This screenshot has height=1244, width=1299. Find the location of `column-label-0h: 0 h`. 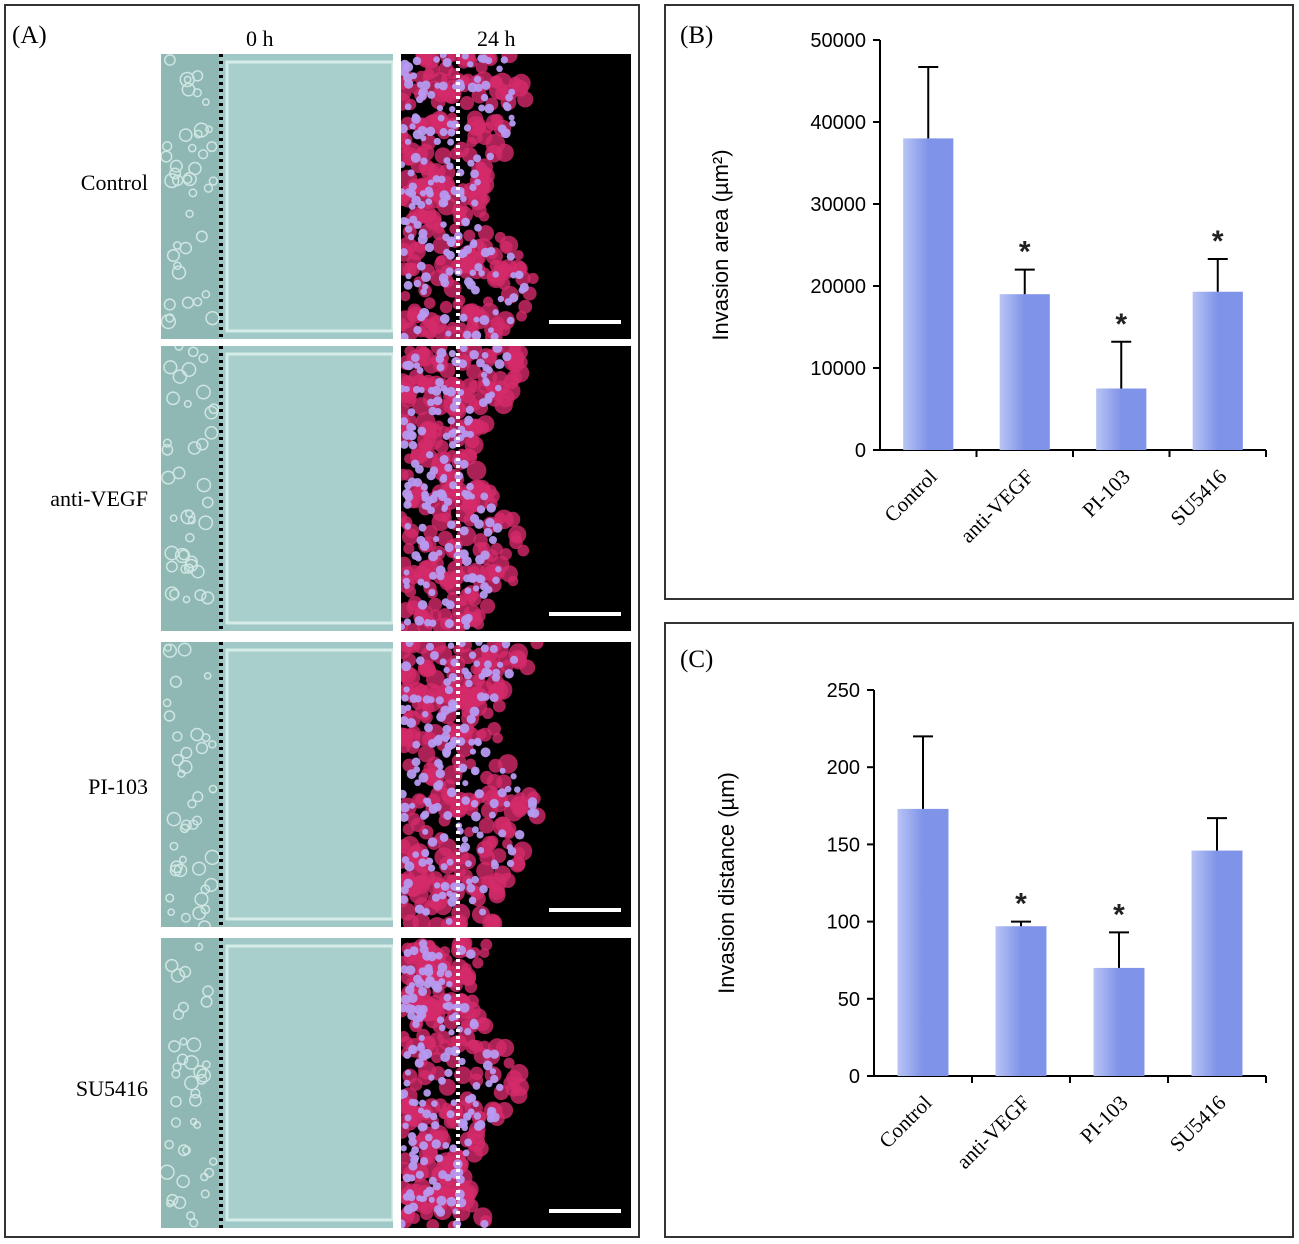

column-label-0h: 0 h is located at coordinates (260, 38).